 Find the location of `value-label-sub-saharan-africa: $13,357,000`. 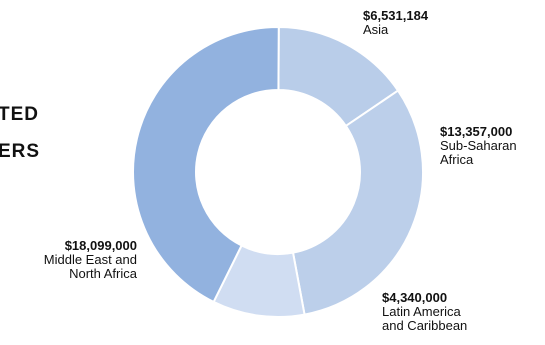

value-label-sub-saharan-africa: $13,357,000 is located at coordinates (476, 131).